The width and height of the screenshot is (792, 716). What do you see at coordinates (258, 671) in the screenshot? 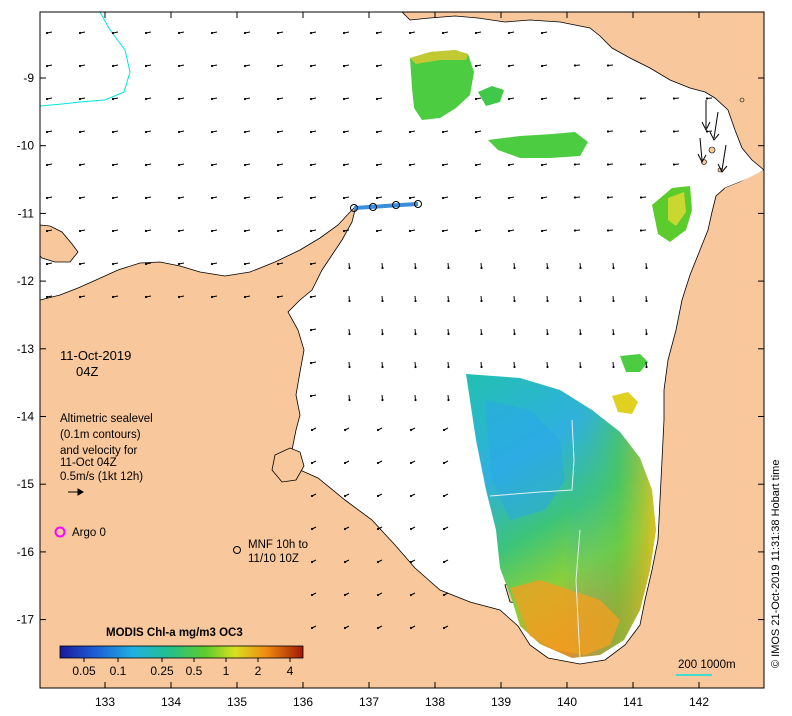
I see `colorbar-tick-label: 2` at bounding box center [258, 671].